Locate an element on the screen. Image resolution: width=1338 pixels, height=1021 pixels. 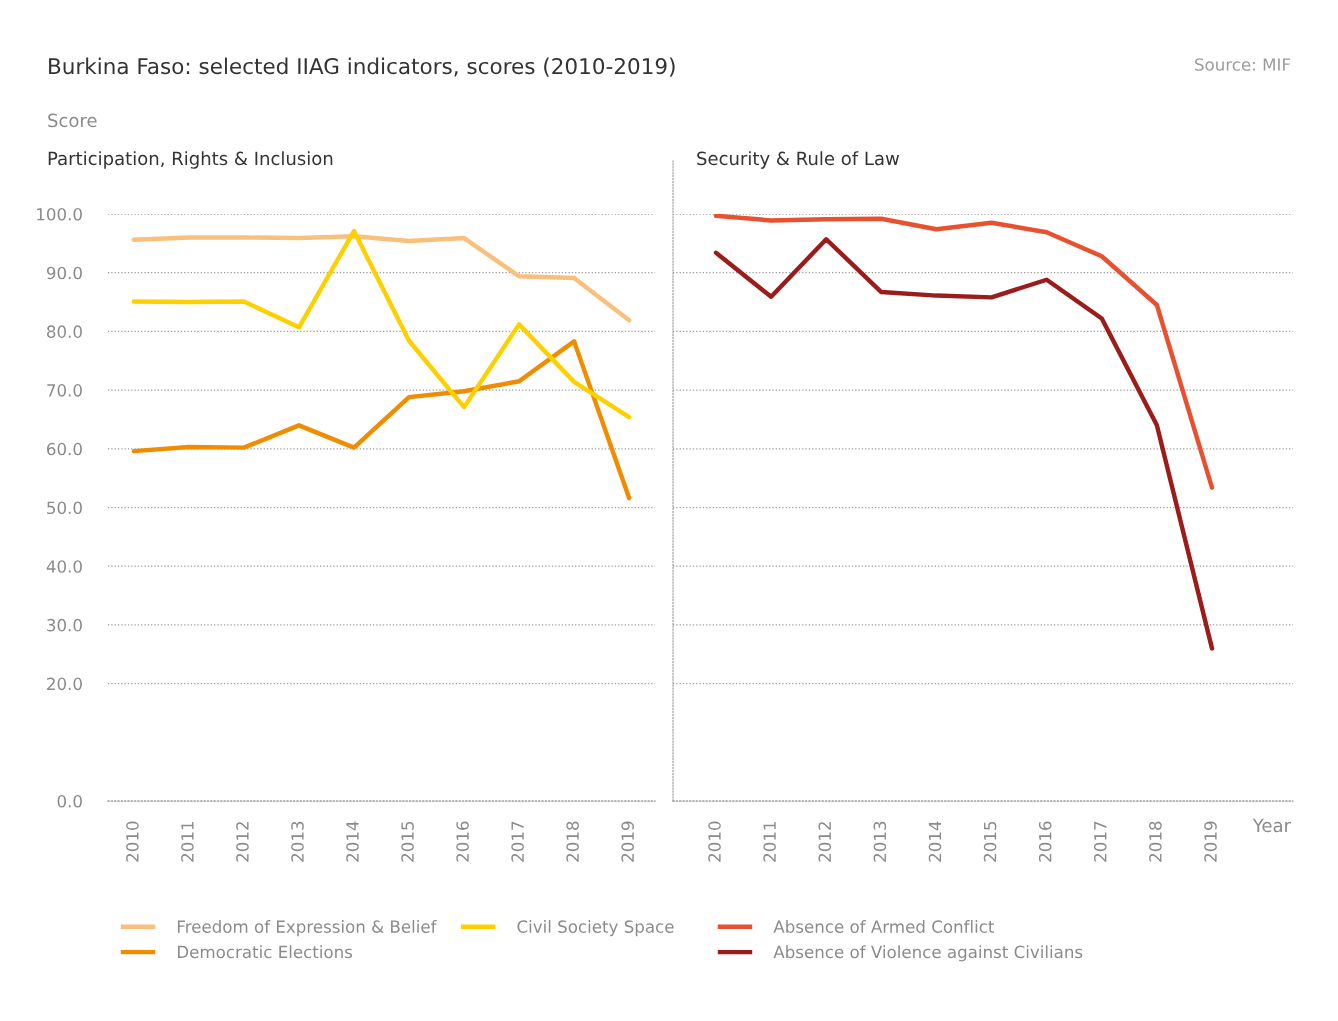
source-note: Source: MIF is located at coordinates (1243, 64).